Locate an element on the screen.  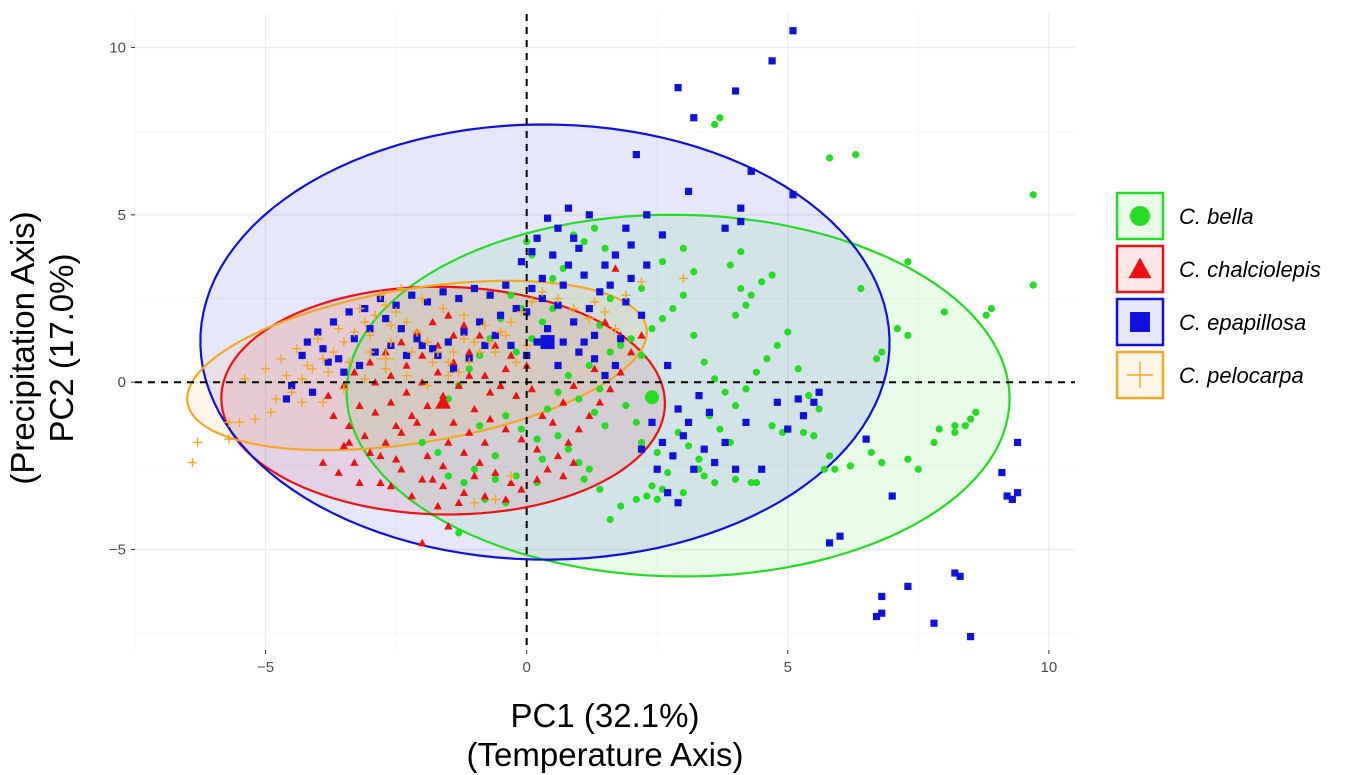
y-axis-title-line-2: PC2 (17.0%) is located at coordinates (61, 348).